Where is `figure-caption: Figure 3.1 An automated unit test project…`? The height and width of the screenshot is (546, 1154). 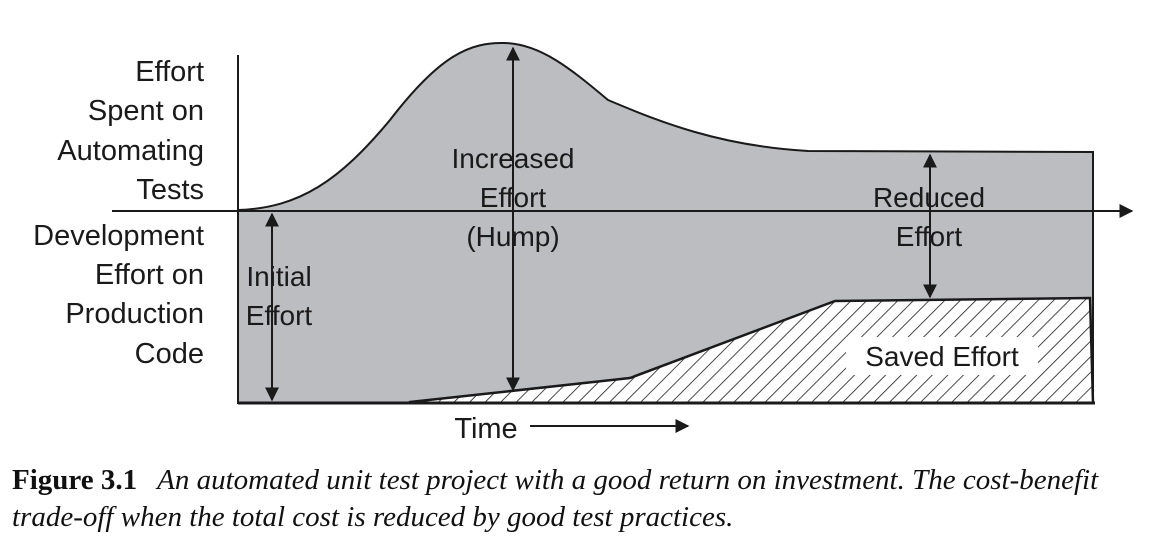
figure-caption: Figure 3.1 An automated unit test project… is located at coordinates (582, 499).